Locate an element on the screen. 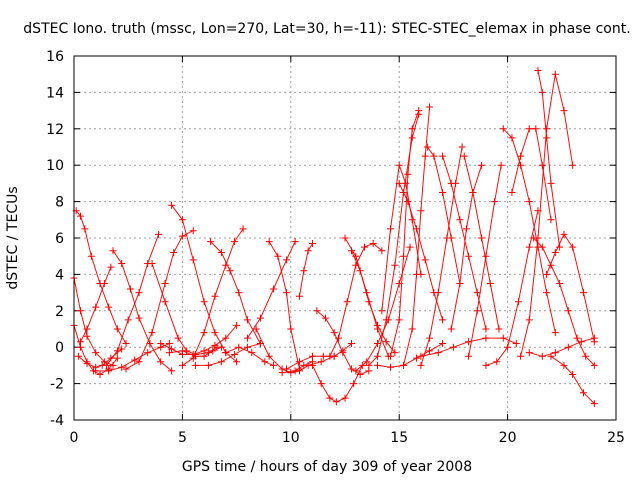  x-tick-label: 15 is located at coordinates (399, 438).